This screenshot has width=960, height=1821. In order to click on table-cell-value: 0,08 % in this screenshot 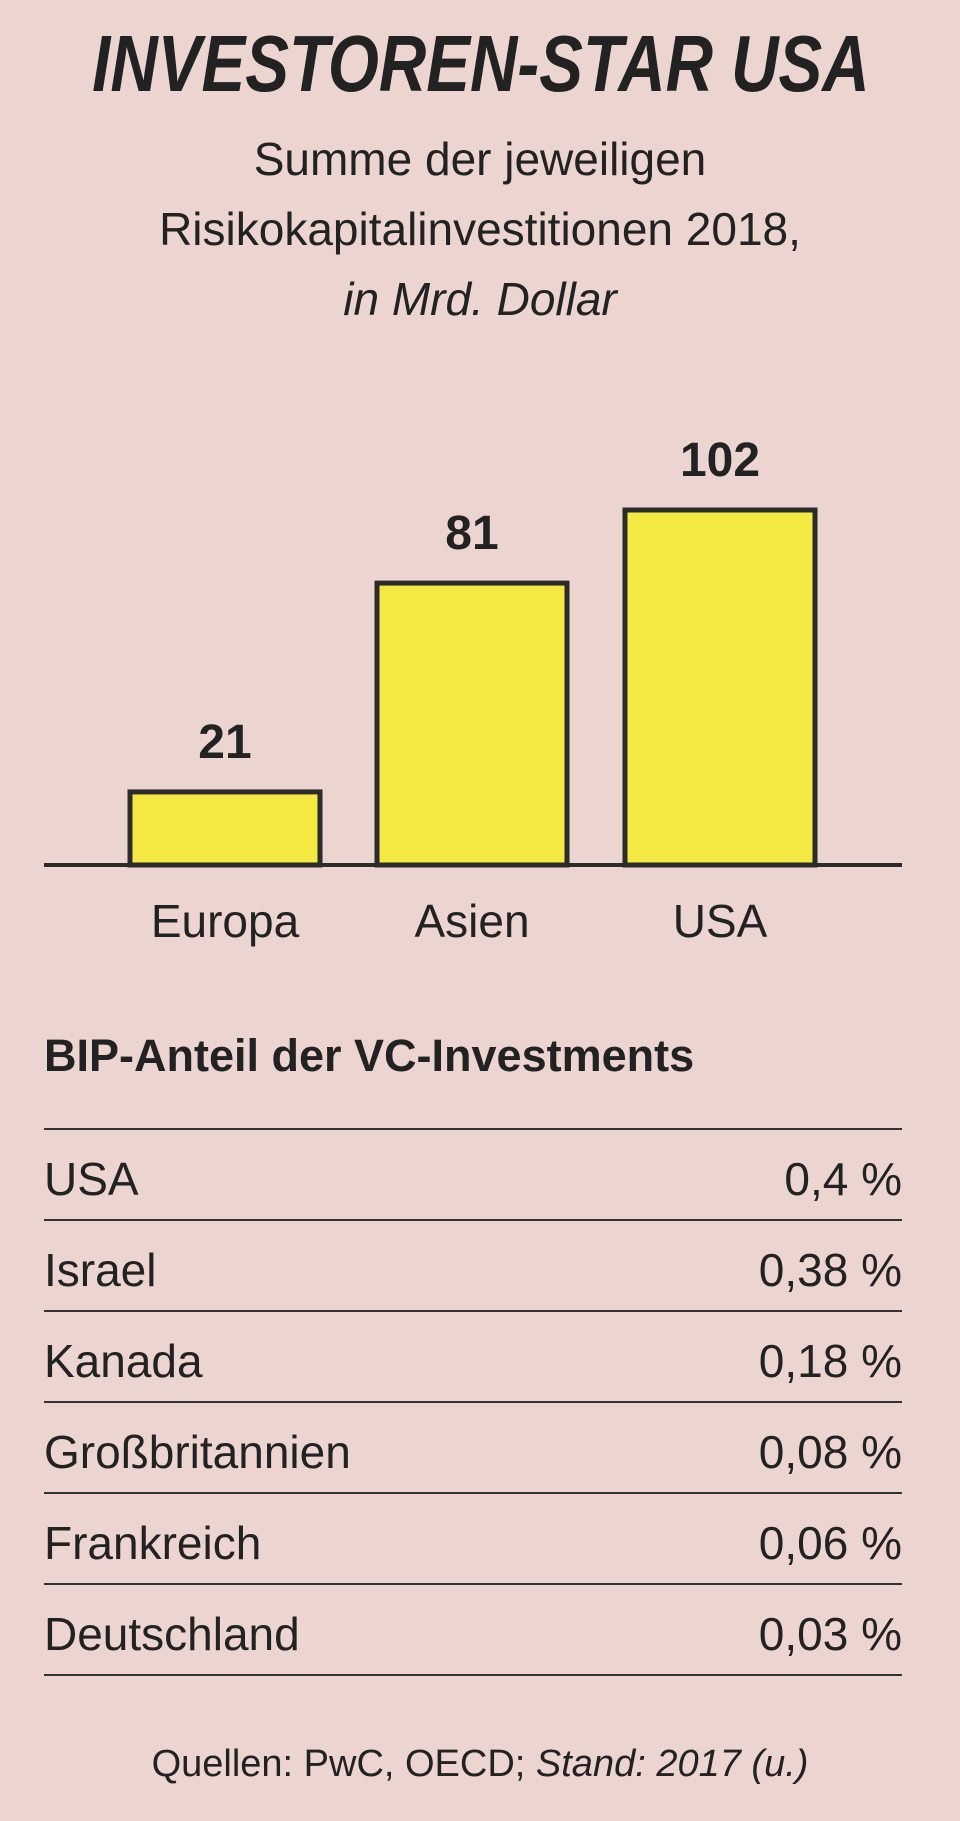, I will do `click(830, 1451)`.